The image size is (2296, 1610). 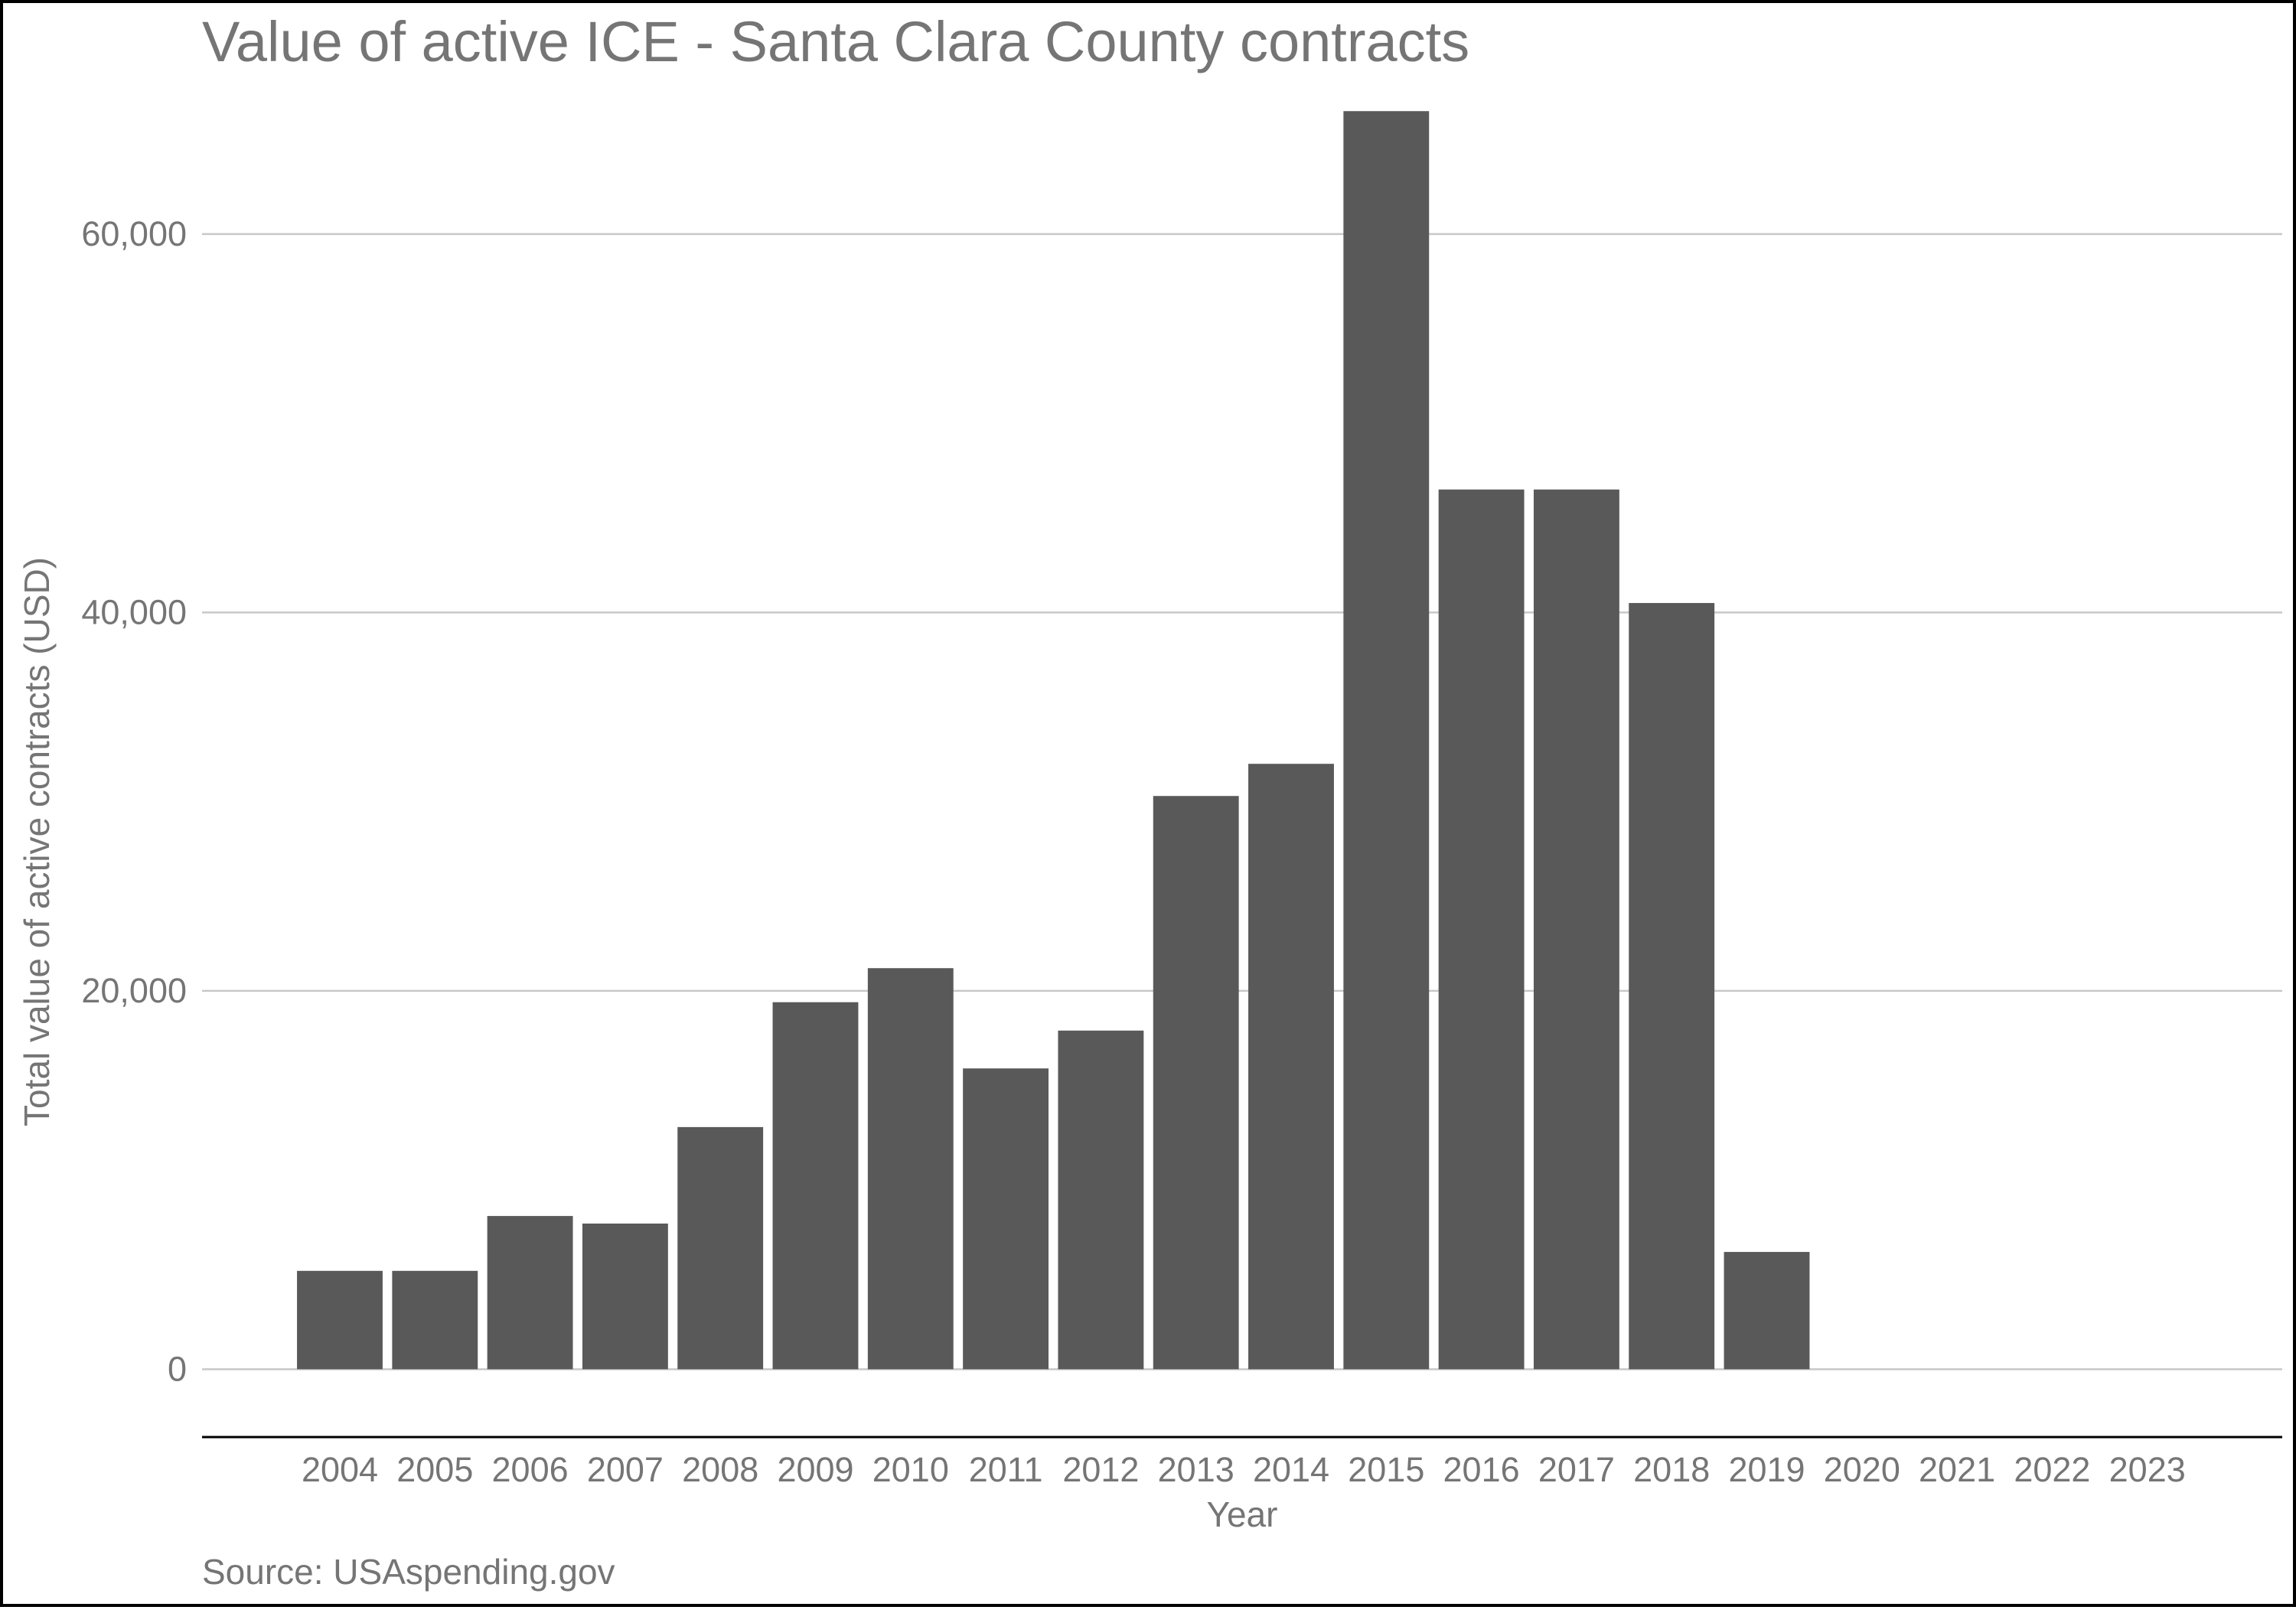 What do you see at coordinates (1101, 1200) in the screenshot?
I see `bar-2012` at bounding box center [1101, 1200].